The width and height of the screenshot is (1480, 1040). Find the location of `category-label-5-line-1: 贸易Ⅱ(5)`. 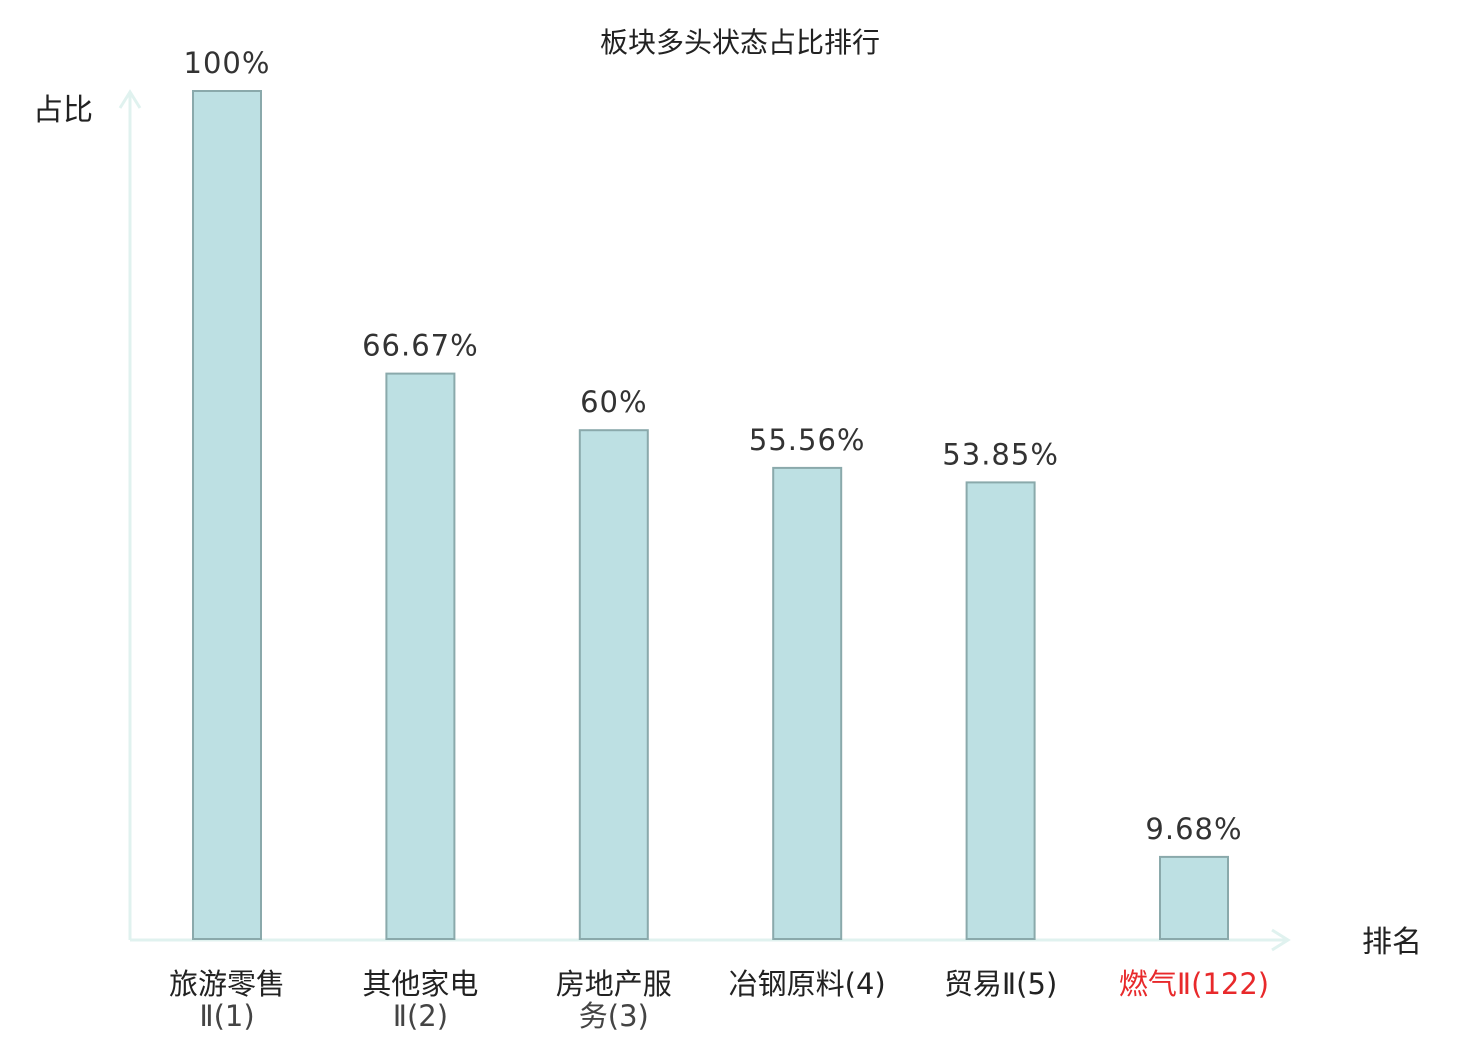

category-label-5-line-1: 贸易Ⅱ(5) is located at coordinates (1000, 984).